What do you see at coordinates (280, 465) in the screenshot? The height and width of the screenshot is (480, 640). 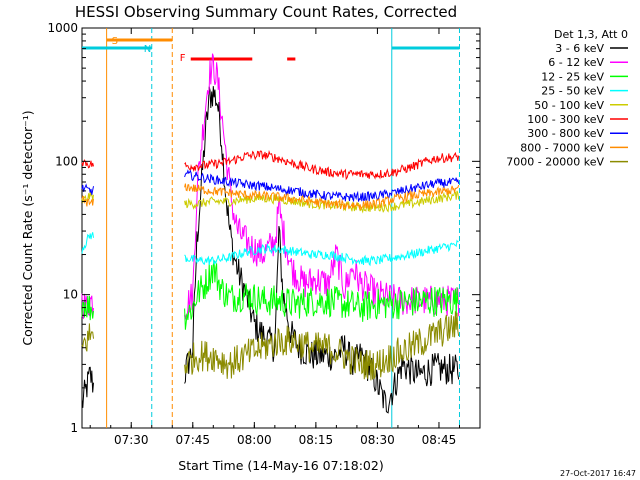 I see `x-axis-label: Start Time (14-May-16 07:18:02)` at bounding box center [280, 465].